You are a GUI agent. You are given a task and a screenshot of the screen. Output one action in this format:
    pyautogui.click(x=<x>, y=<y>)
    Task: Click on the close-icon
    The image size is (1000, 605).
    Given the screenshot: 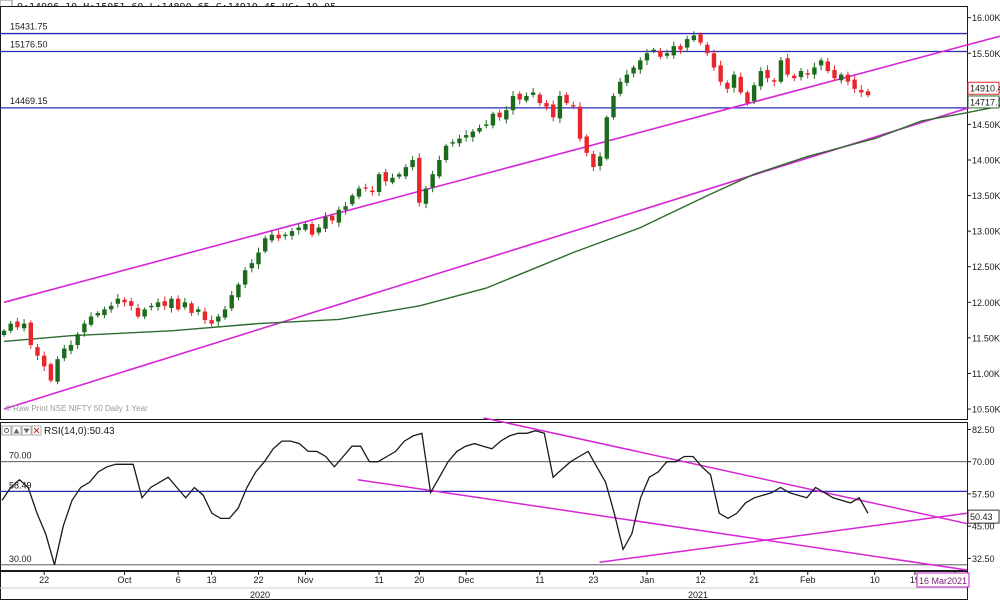 What is the action you would take?
    pyautogui.click(x=36, y=430)
    